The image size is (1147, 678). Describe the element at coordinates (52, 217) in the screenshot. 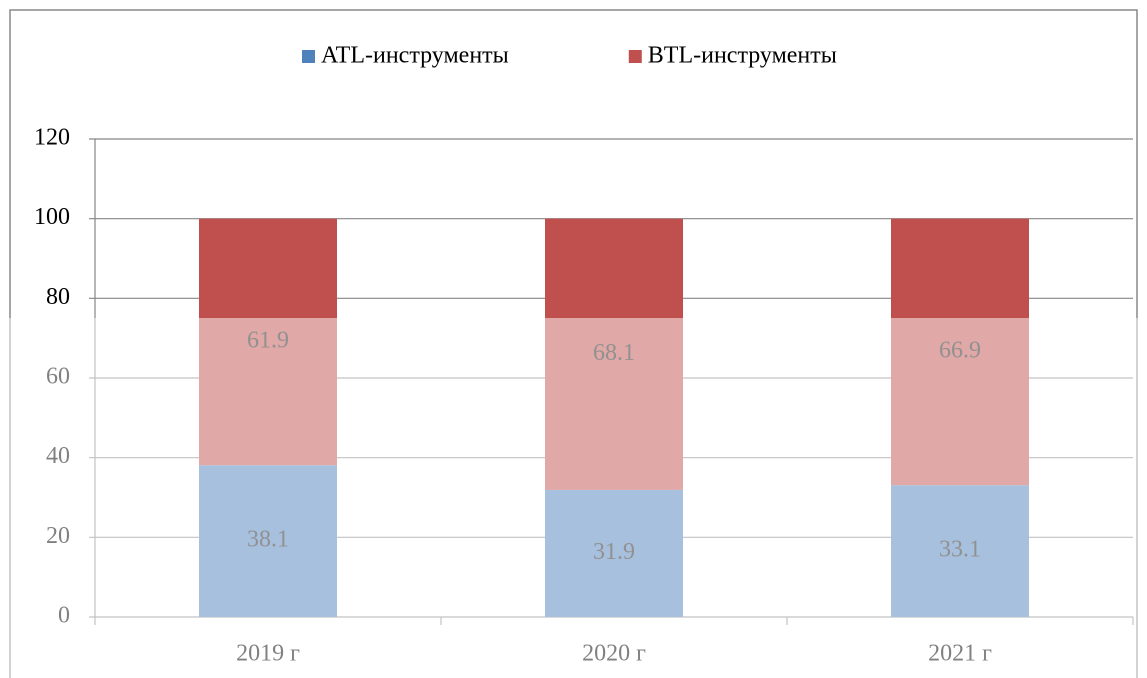

I see `y-tick-label: 100` at that location.